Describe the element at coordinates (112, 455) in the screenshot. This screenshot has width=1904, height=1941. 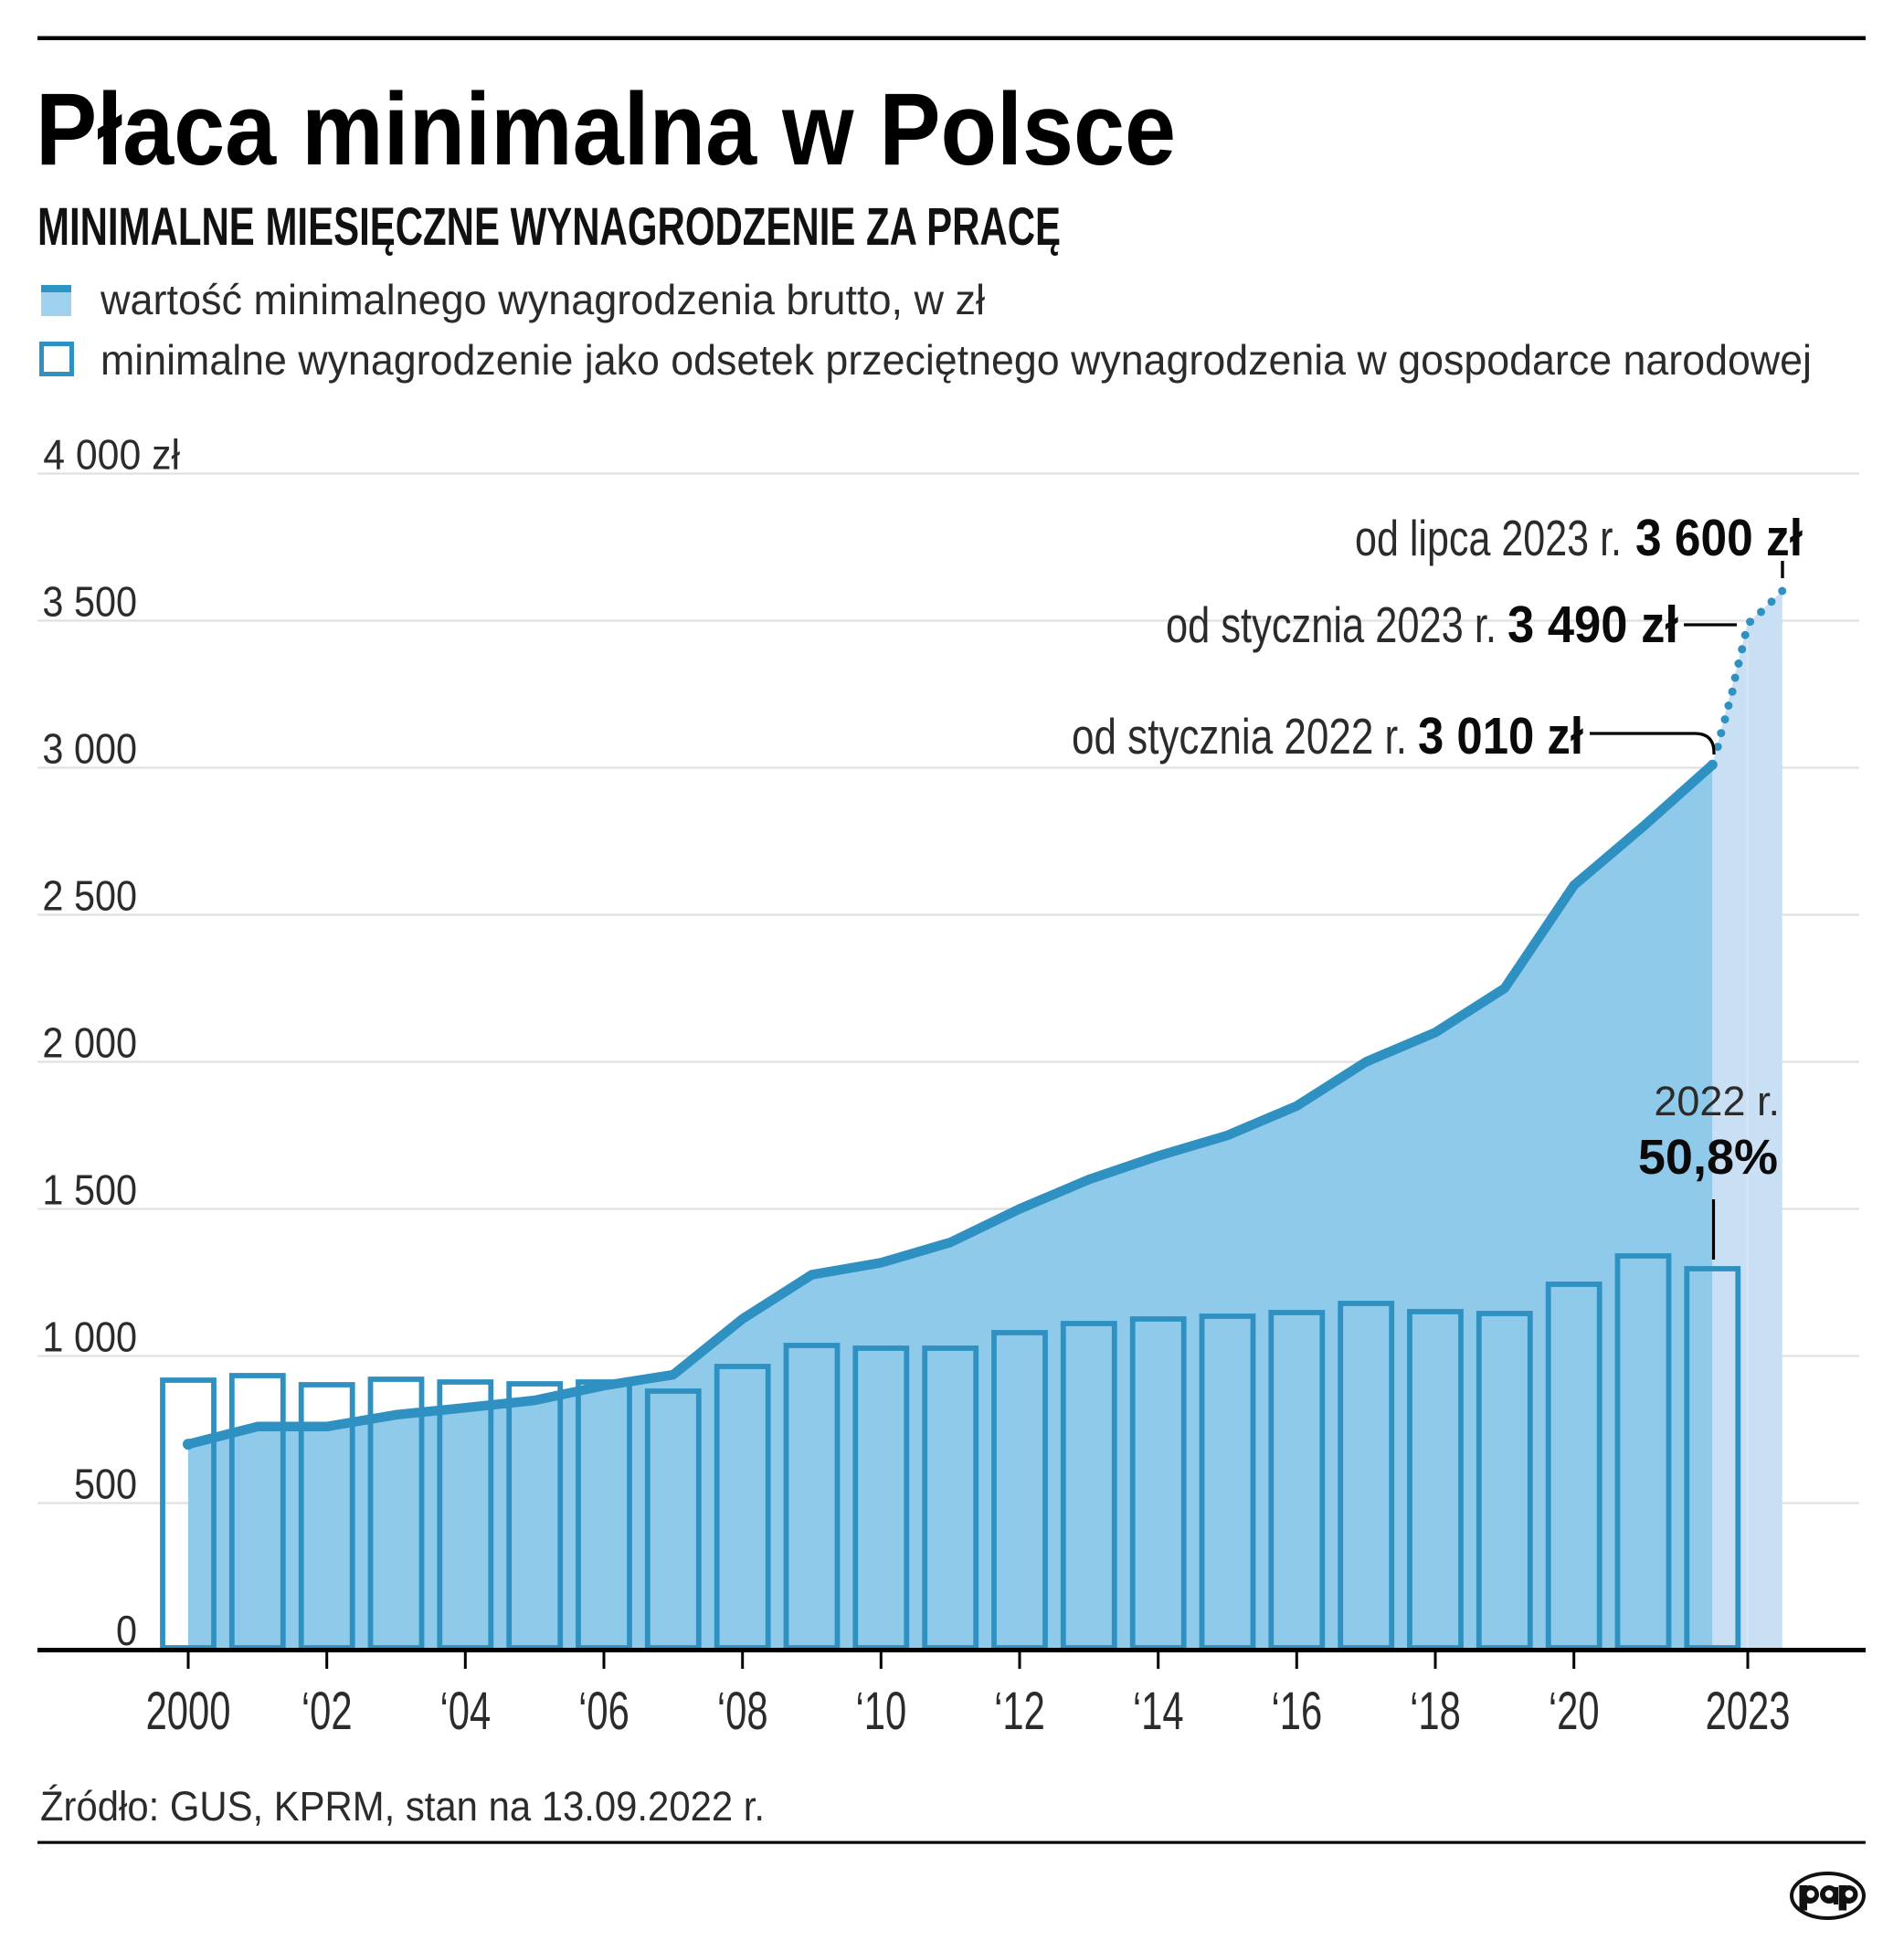
I see `svg-text: 4 000 zł` at that location.